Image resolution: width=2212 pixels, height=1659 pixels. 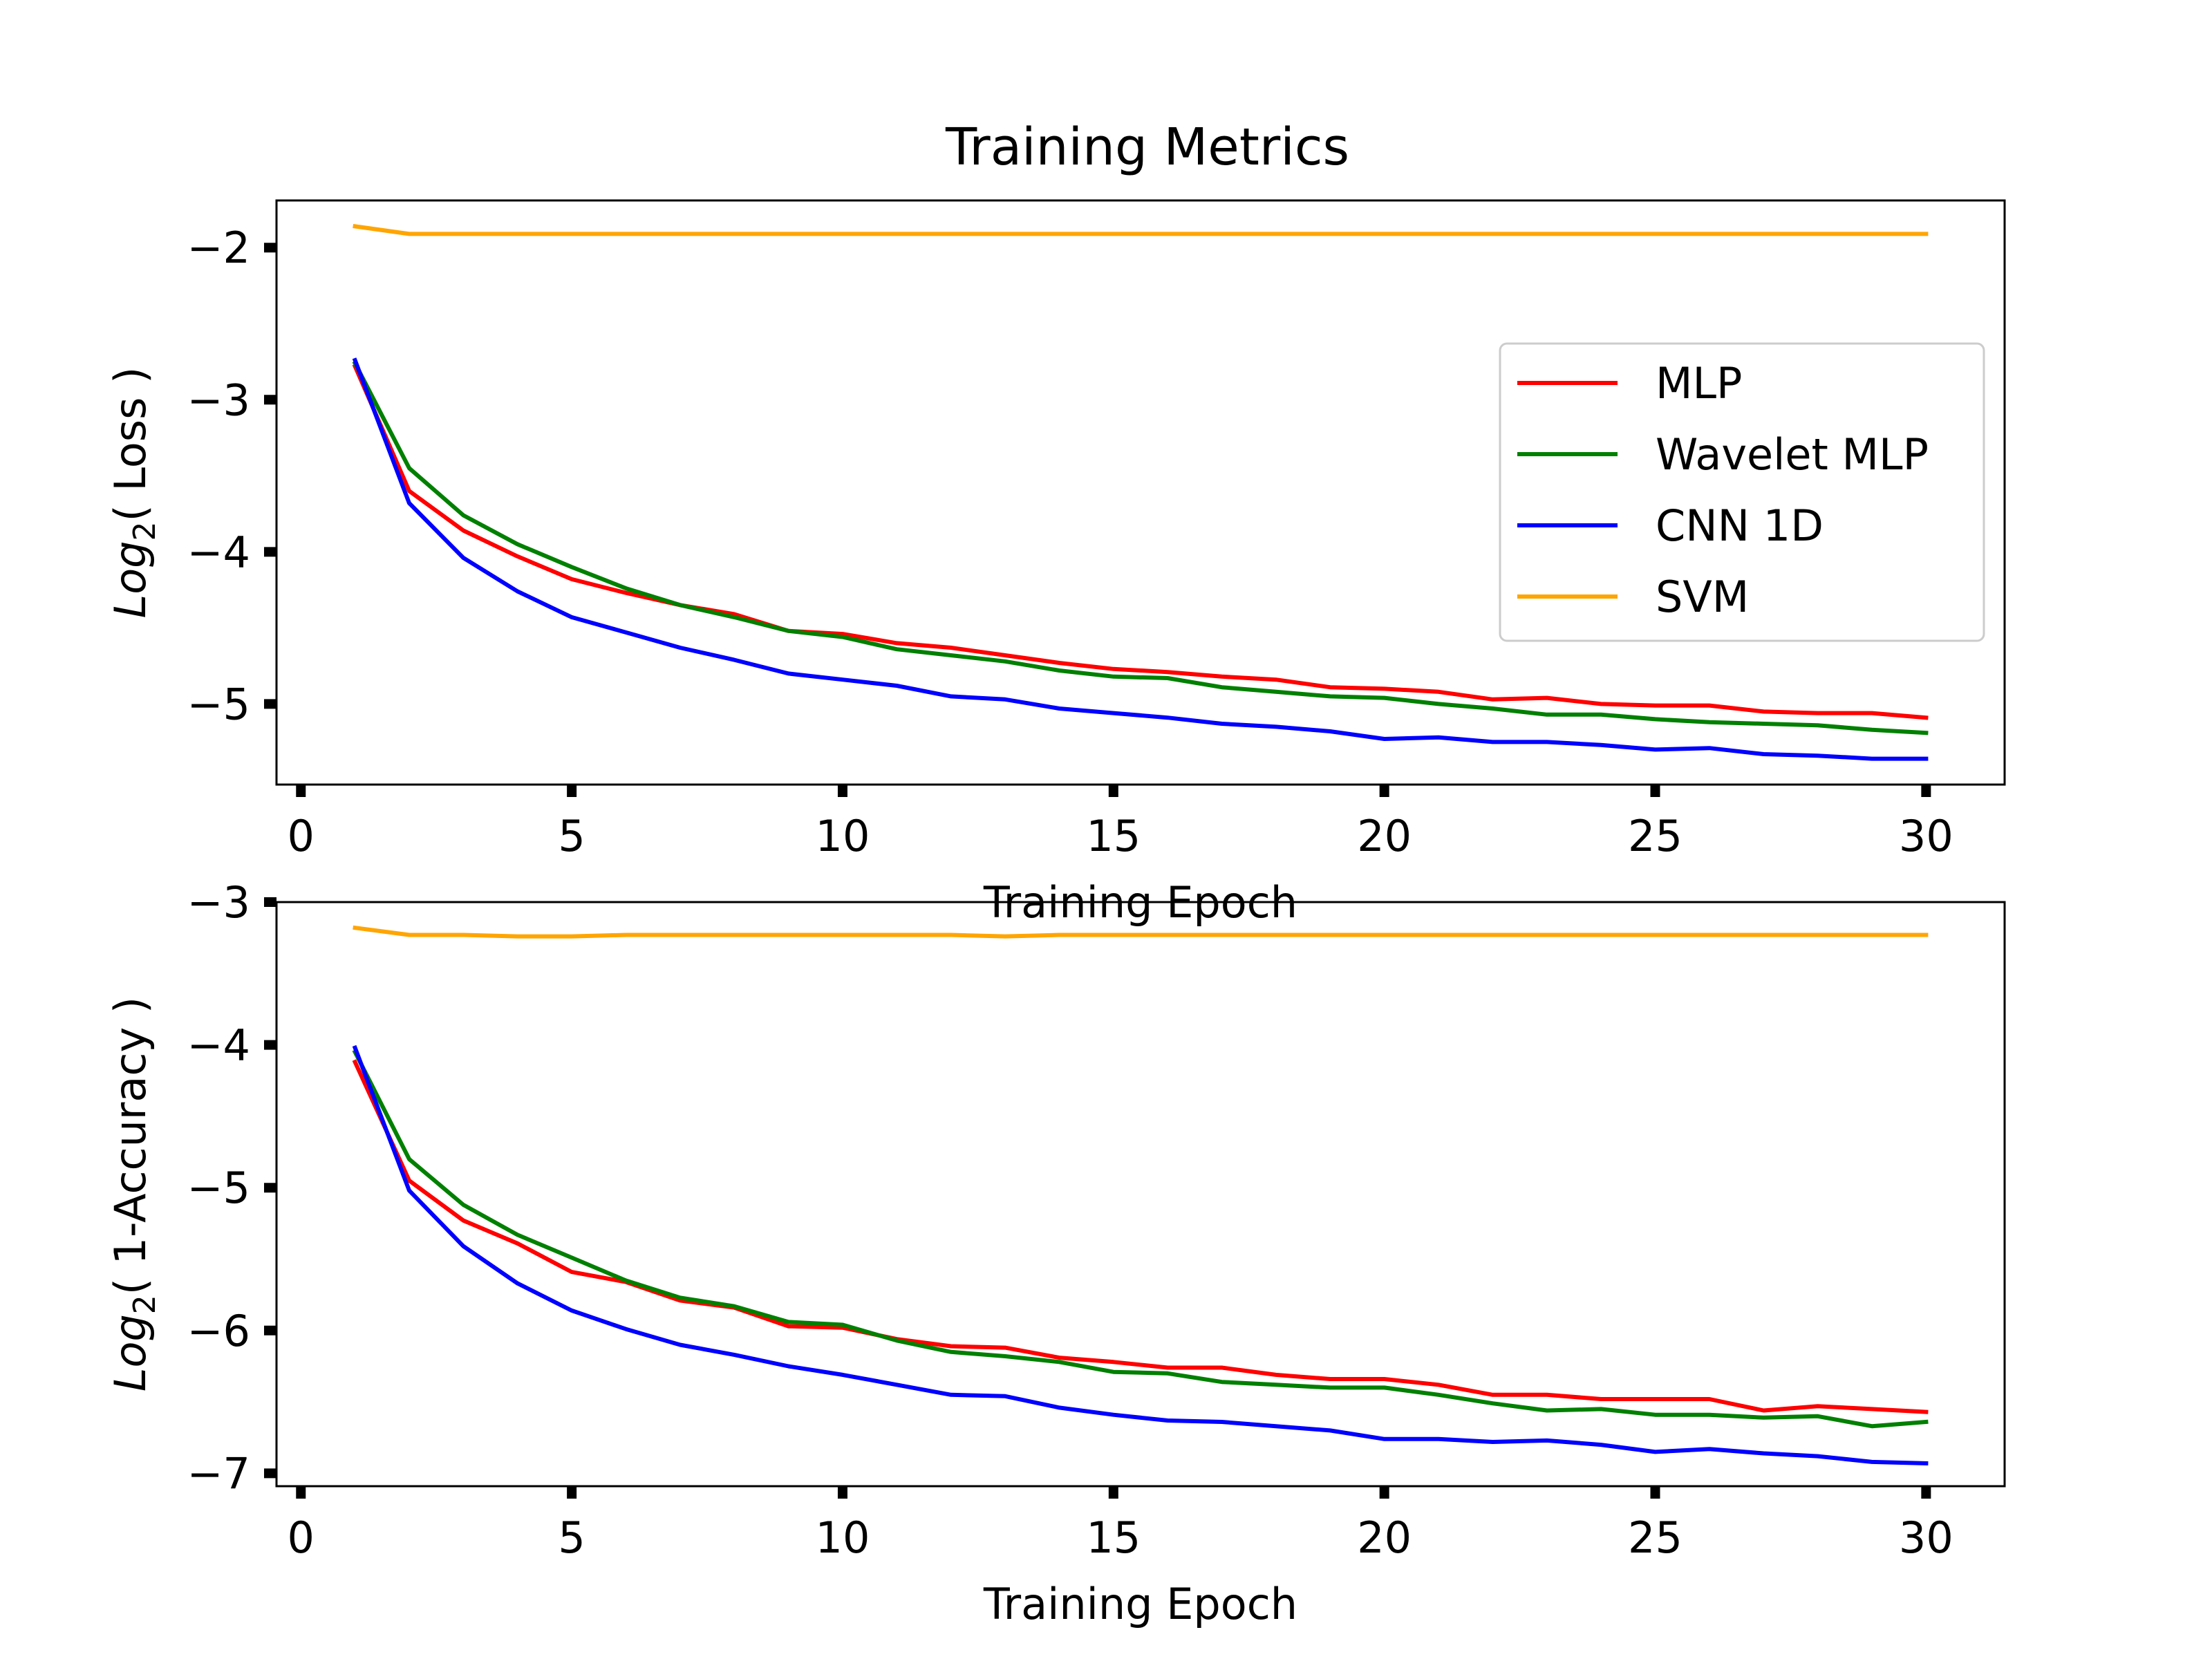 What do you see at coordinates (1740, 525) in the screenshot?
I see `legend-label: CNN 1D` at bounding box center [1740, 525].